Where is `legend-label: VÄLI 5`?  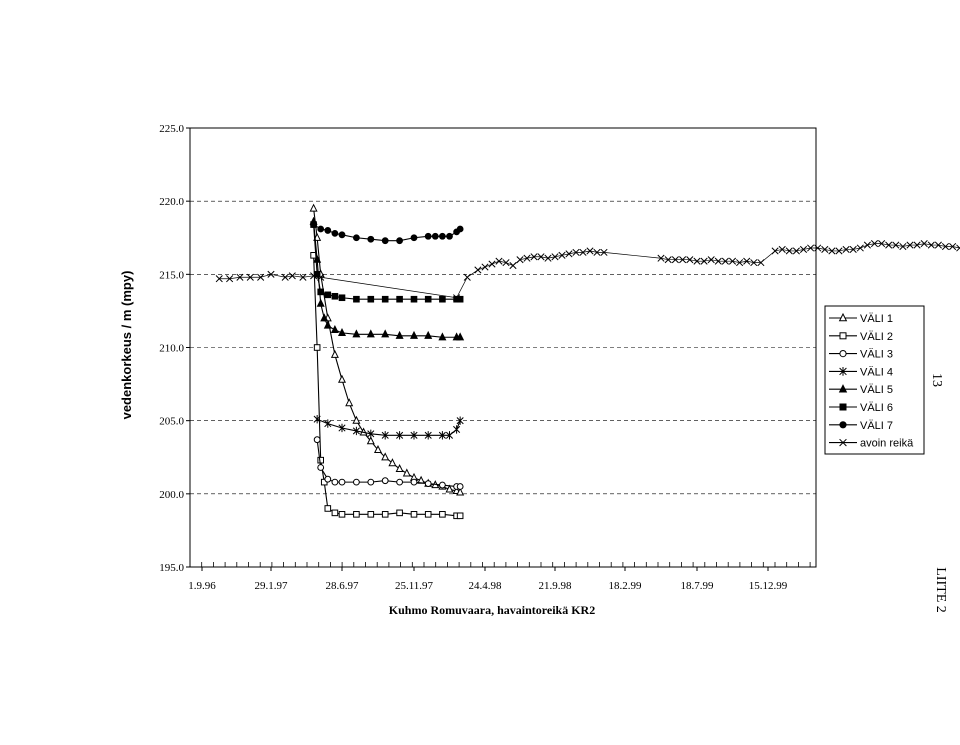
legend-label: VÄLI 5 is located at coordinates (876, 390).